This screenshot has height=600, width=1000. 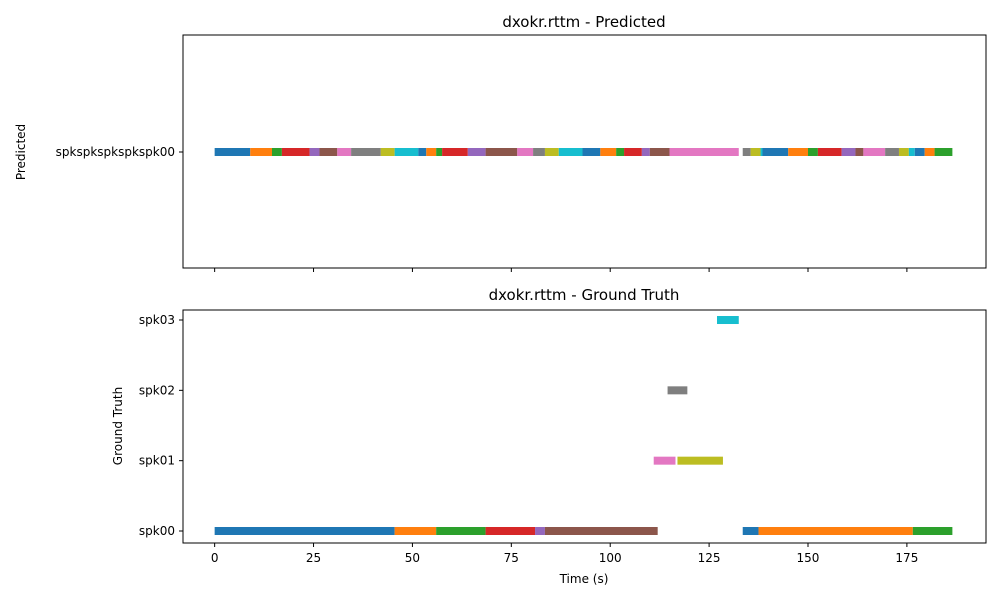 What do you see at coordinates (157, 461) in the screenshot?
I see `ground-truth-y-tick-label: spk01` at bounding box center [157, 461].